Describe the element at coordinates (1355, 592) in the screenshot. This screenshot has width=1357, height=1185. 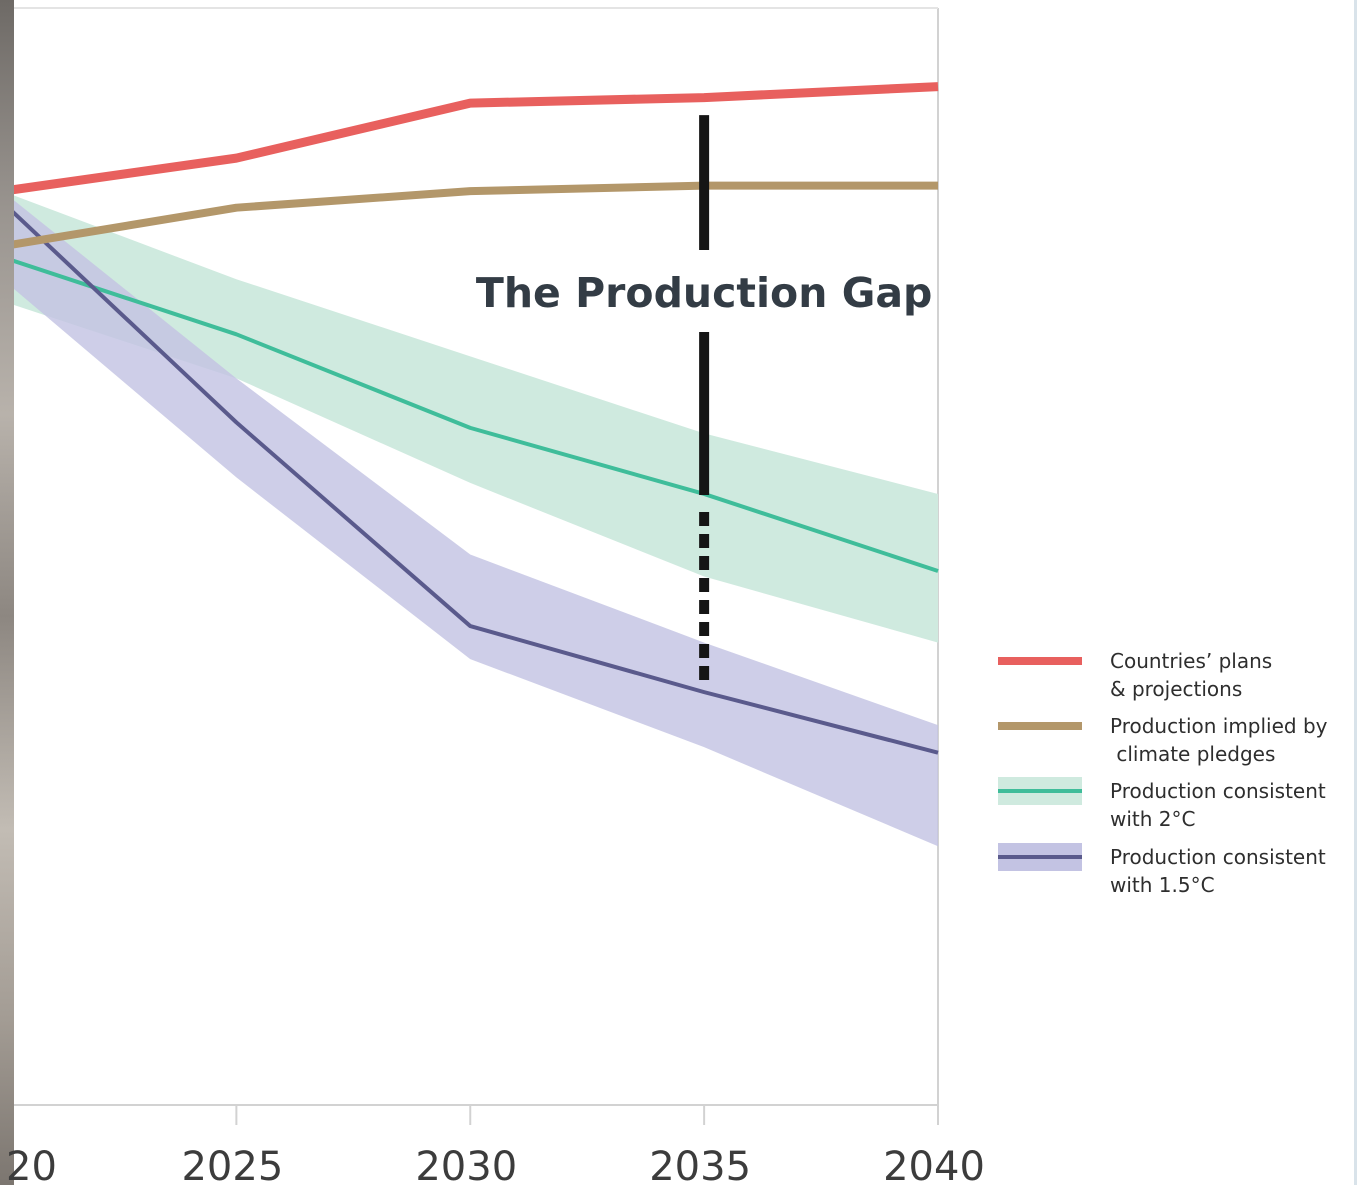
I see `page-border` at that location.